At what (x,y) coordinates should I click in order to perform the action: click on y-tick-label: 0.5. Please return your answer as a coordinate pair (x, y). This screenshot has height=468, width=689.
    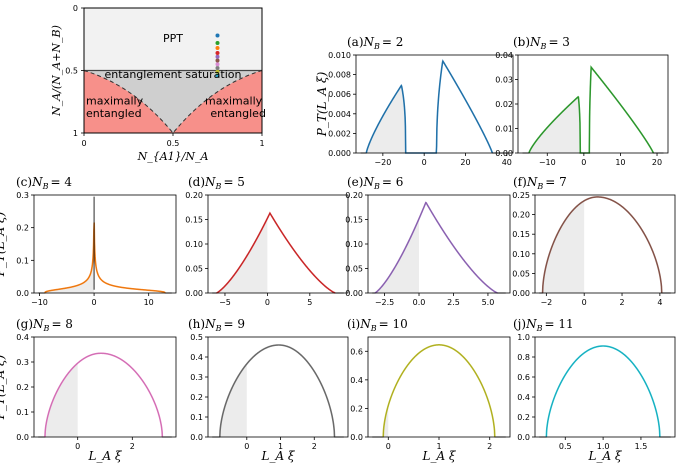
    Looking at the image, I should click on (196, 337).